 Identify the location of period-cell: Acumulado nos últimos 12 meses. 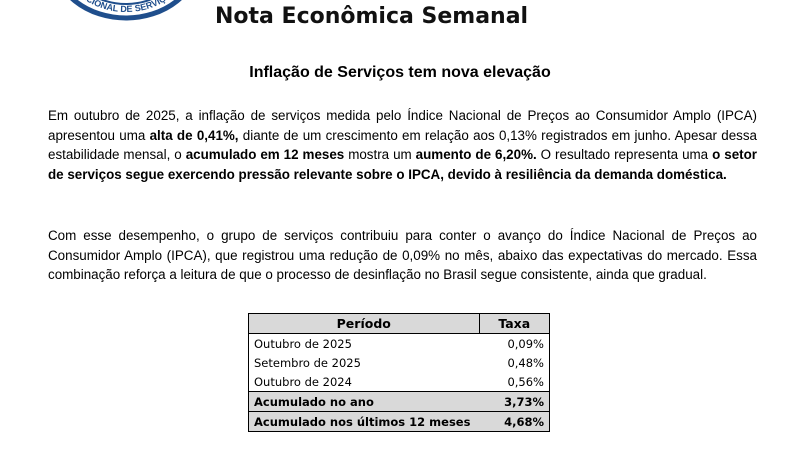
(363, 421).